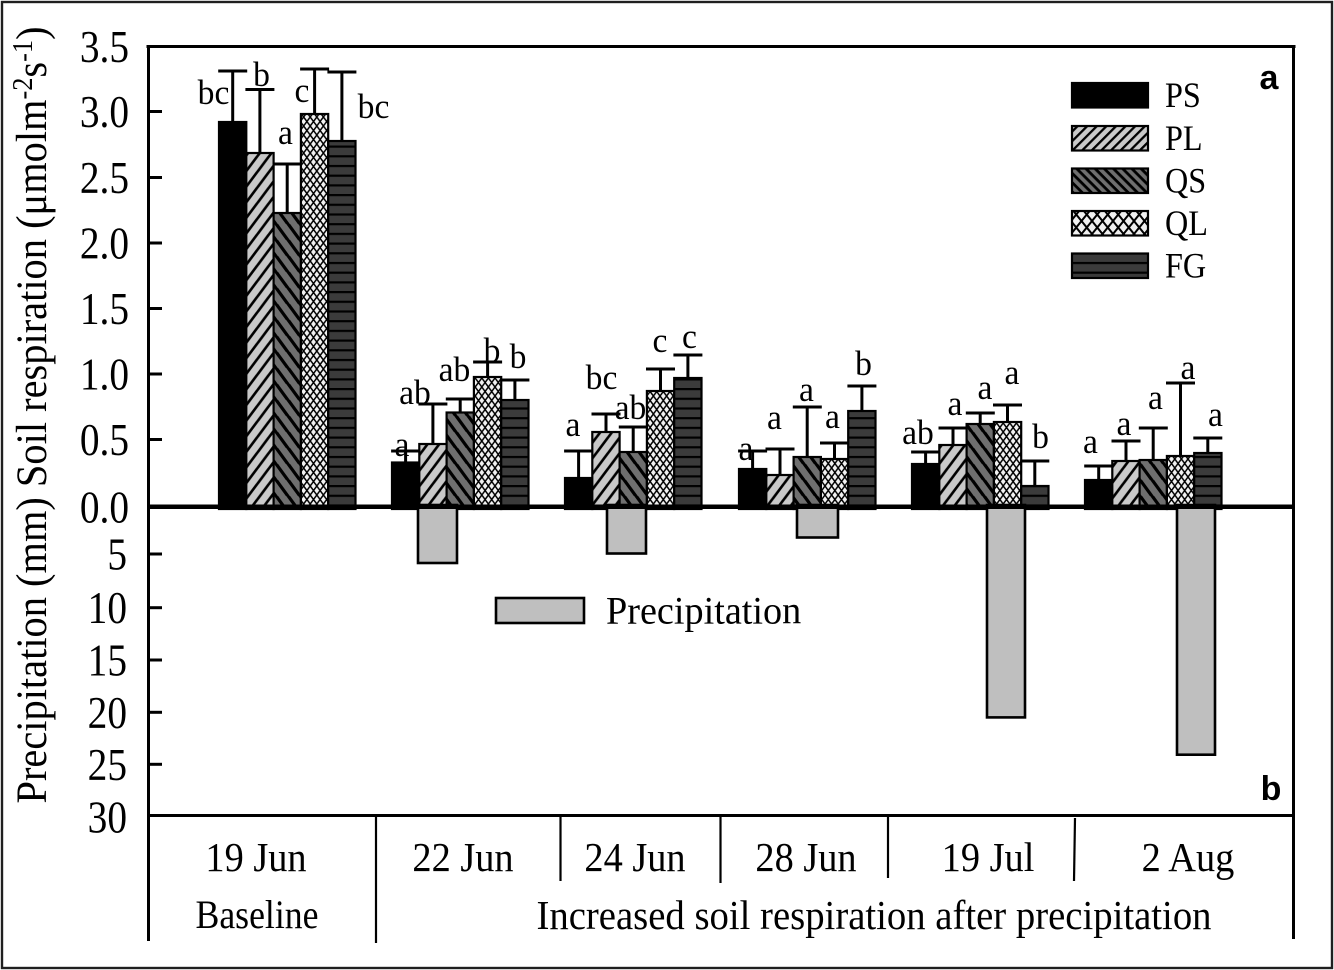 The image size is (1334, 970). What do you see at coordinates (255, 857) in the screenshot?
I see `svg-text: 19 Jun` at bounding box center [255, 857].